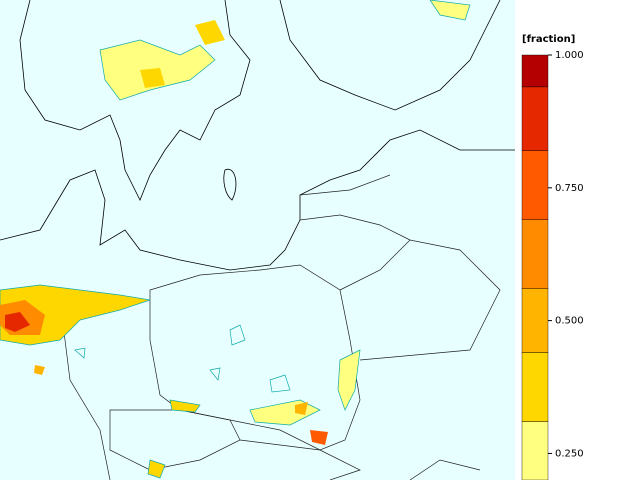 The image size is (640, 480). Describe the element at coordinates (569, 453) in the screenshot. I see `colorbar-tick-label: 0.250` at that location.